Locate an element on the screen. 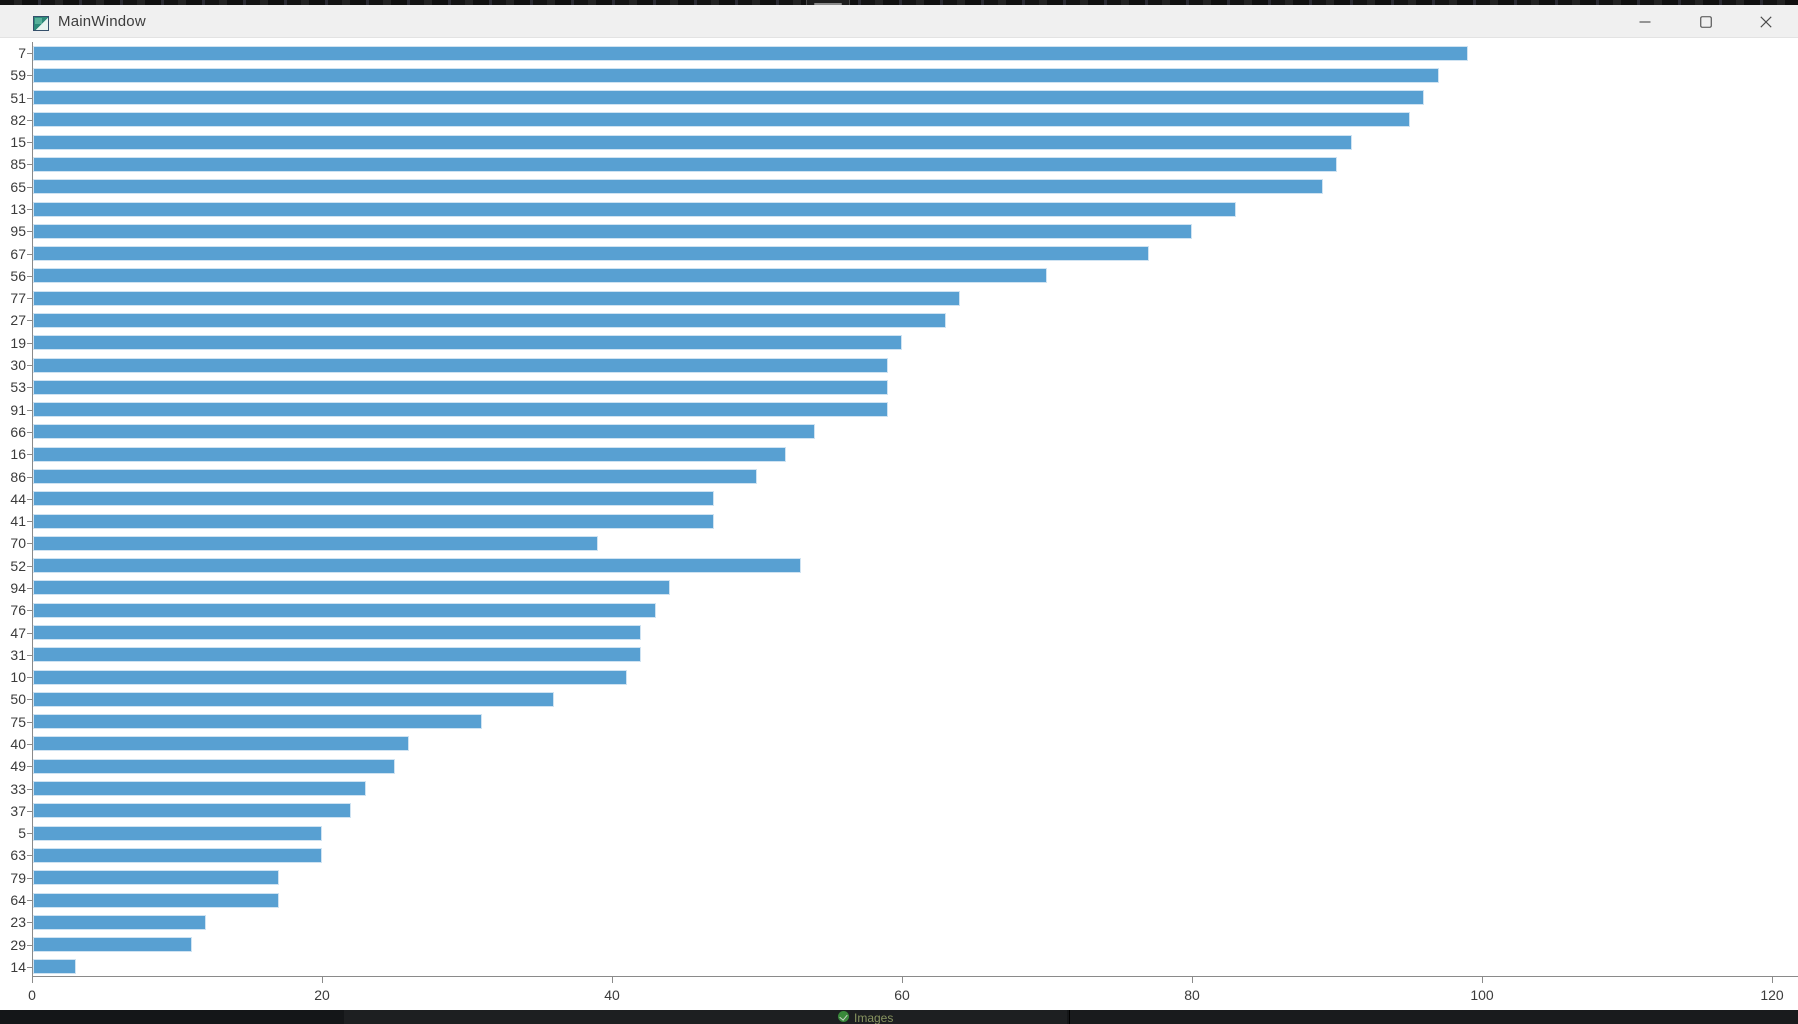 This screenshot has width=1798, height=1024. maximize-button is located at coordinates (1706, 21).